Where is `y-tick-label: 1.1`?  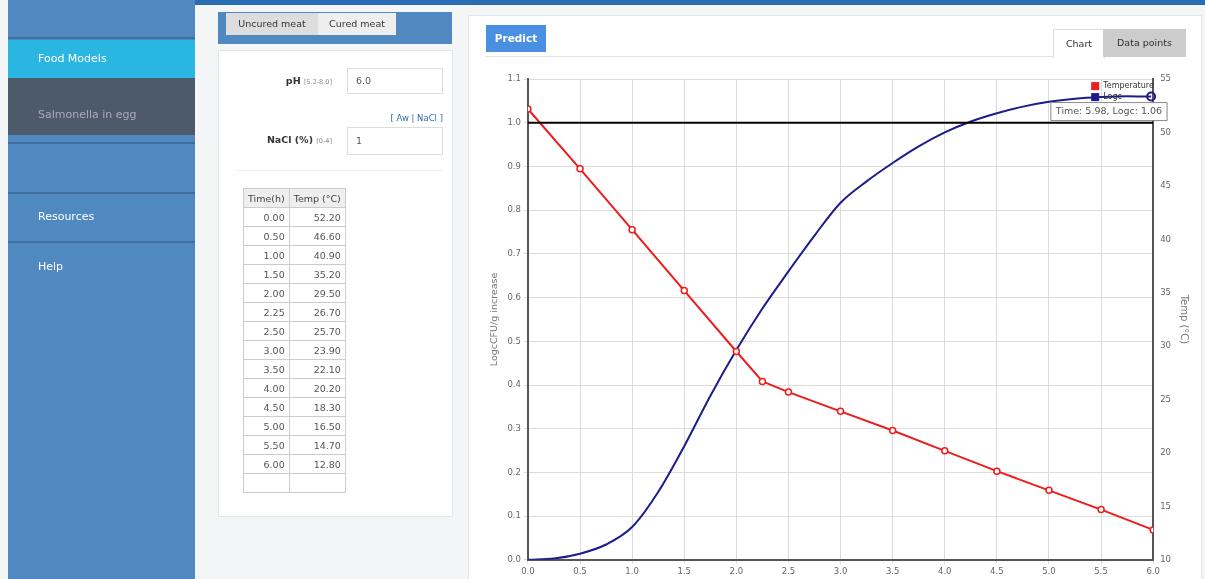
y-tick-label: 1.1 is located at coordinates (514, 78).